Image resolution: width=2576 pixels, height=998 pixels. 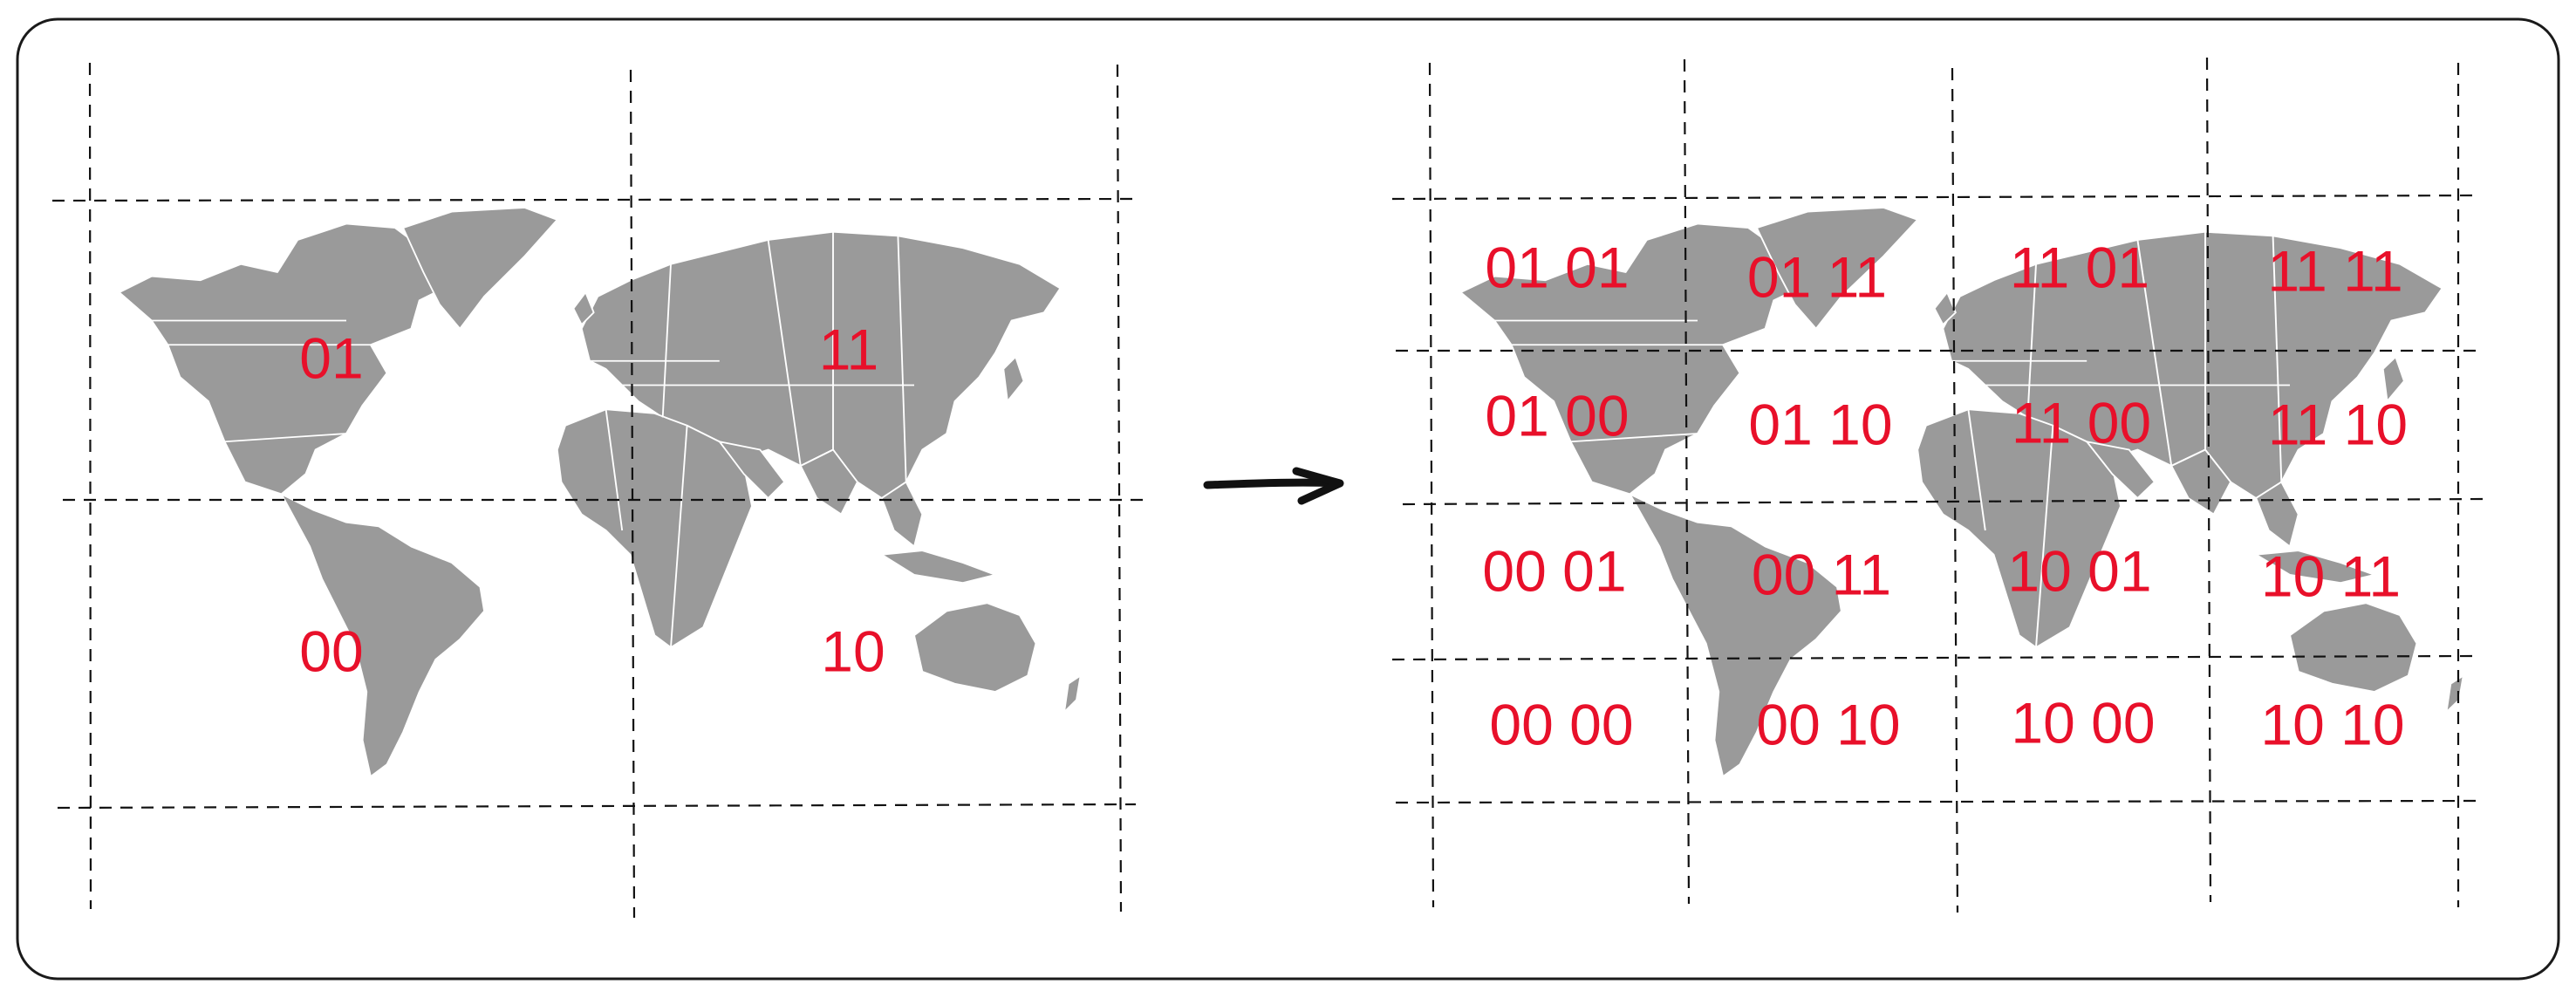 I want to click on fine-label-r2c3: 11 00, so click(x=2081, y=422).